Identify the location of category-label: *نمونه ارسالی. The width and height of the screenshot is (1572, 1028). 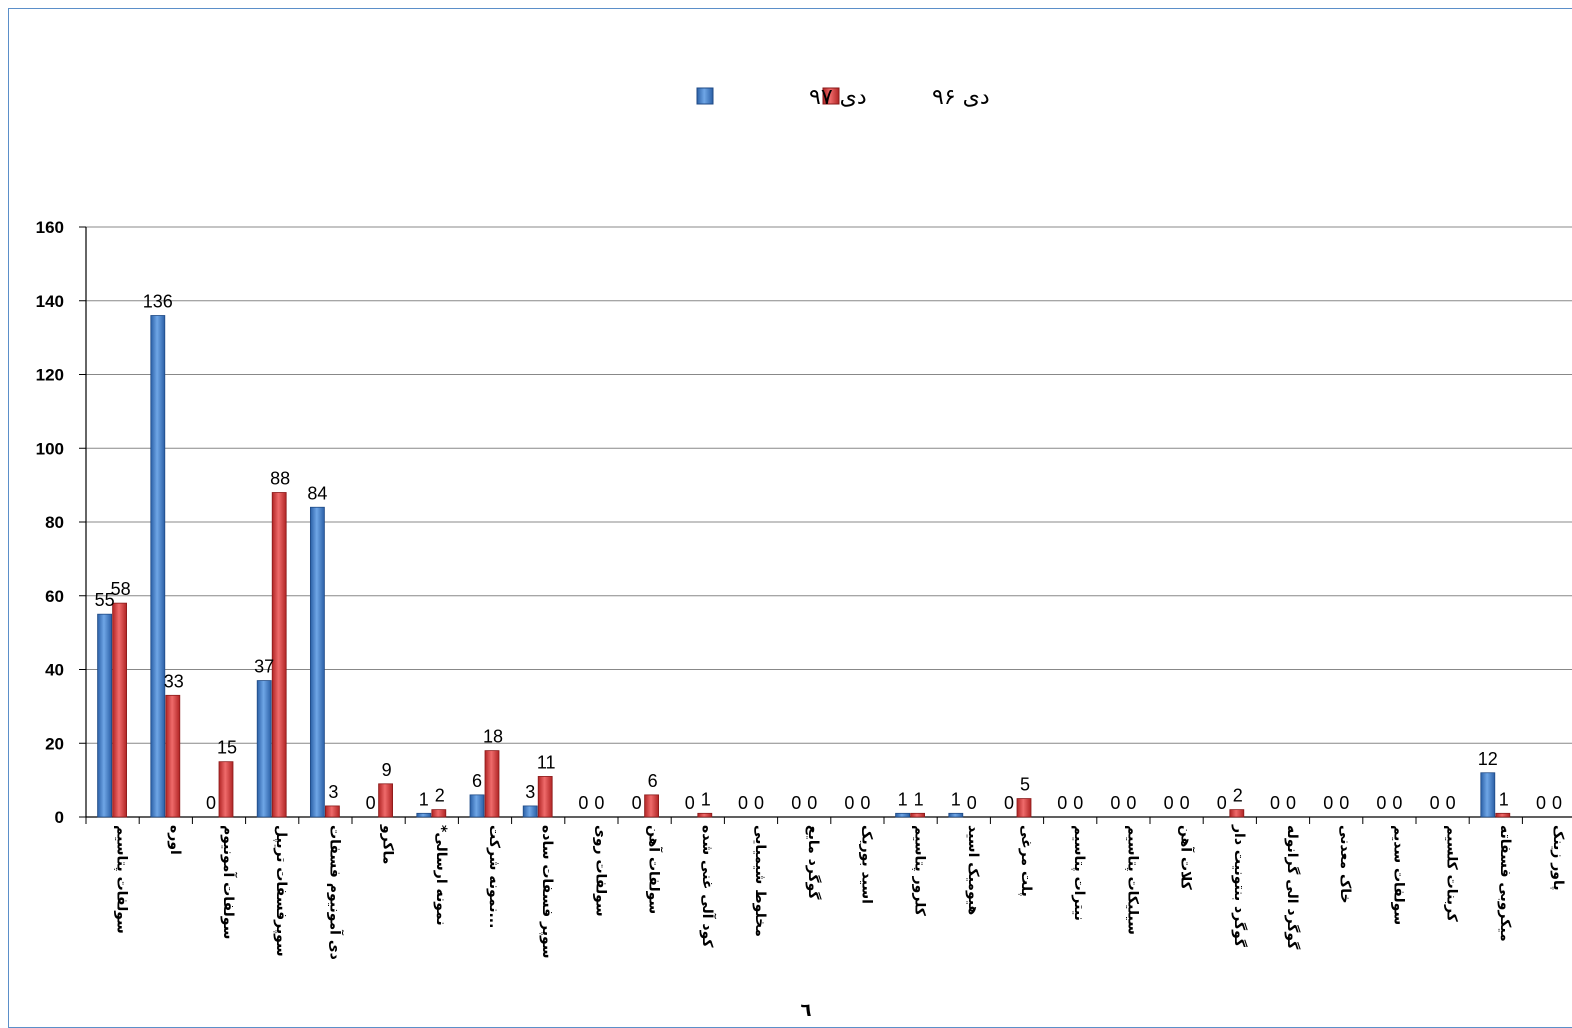
(441, 875).